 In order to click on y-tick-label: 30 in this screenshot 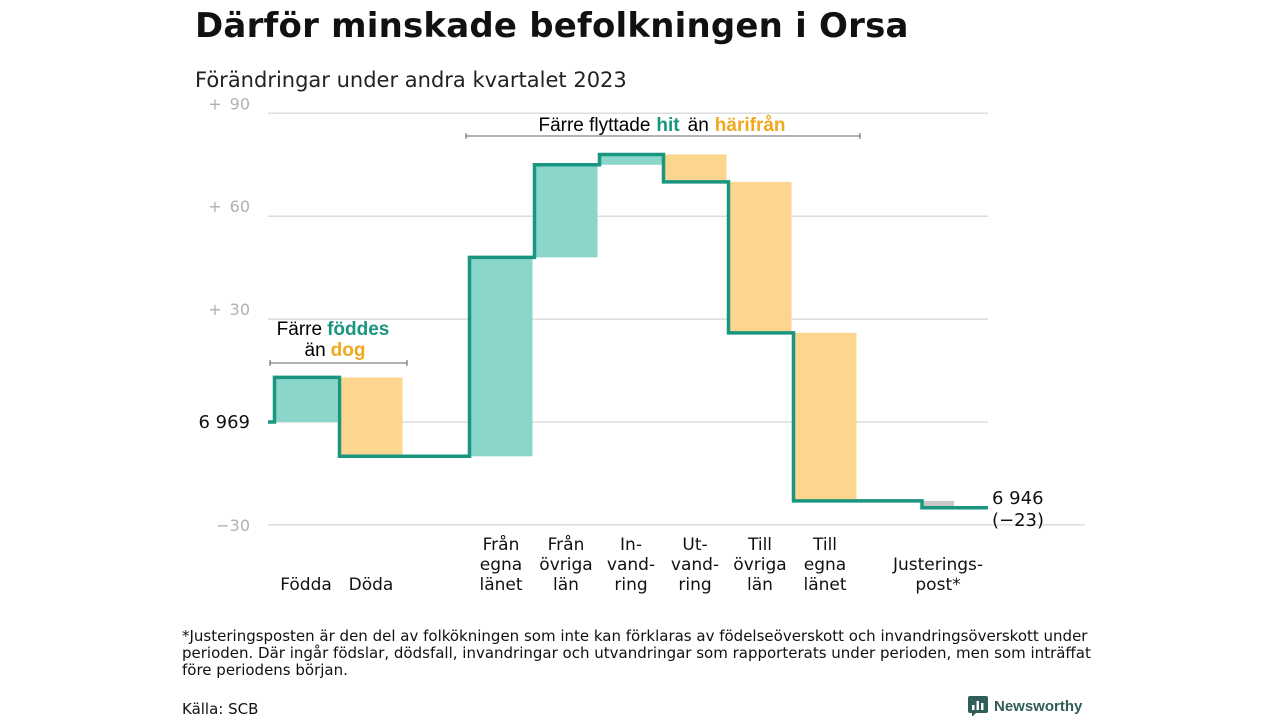, I will do `click(240, 309)`.